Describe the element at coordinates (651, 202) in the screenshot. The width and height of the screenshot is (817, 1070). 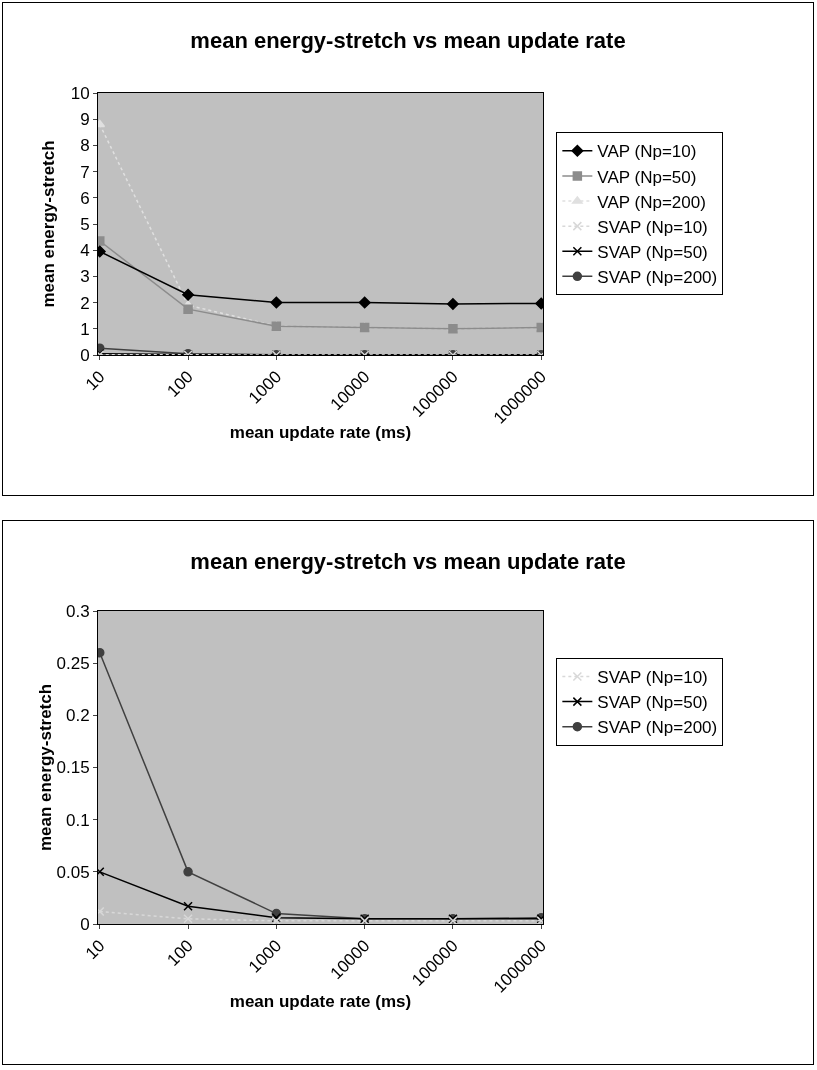
I see `legend-label: VAP (Np=200)` at that location.